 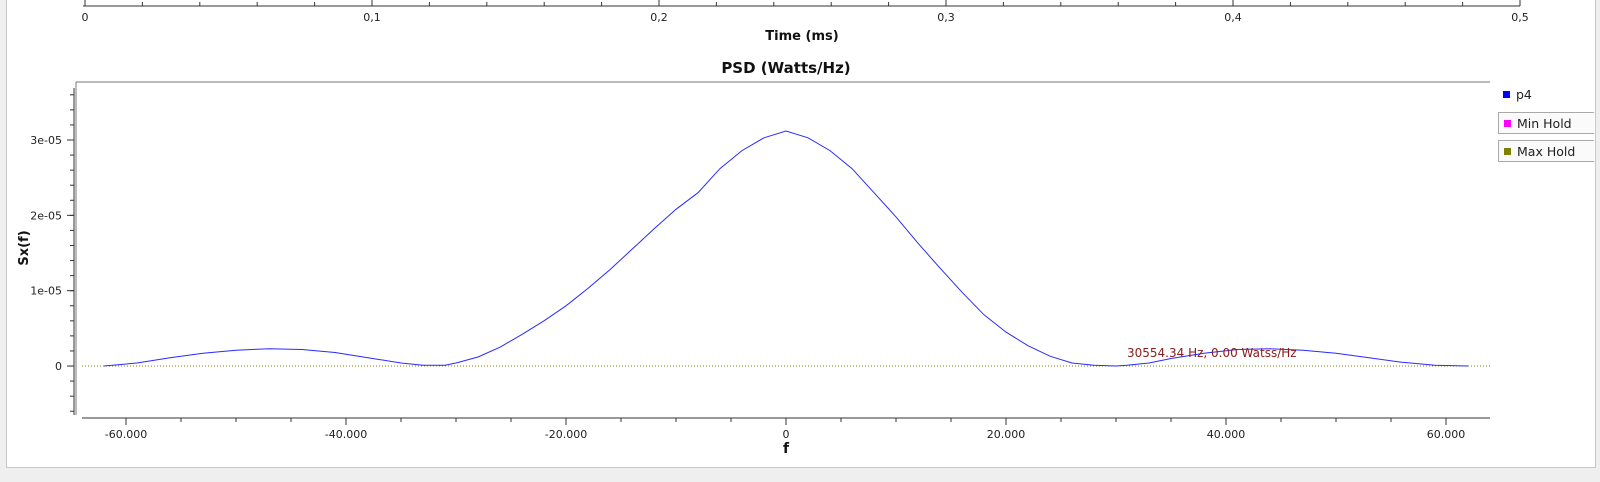 What do you see at coordinates (52, 253) in the screenshot?
I see `y-axis-ticks: 0 1e-05 2e-05 3e-05` at bounding box center [52, 253].